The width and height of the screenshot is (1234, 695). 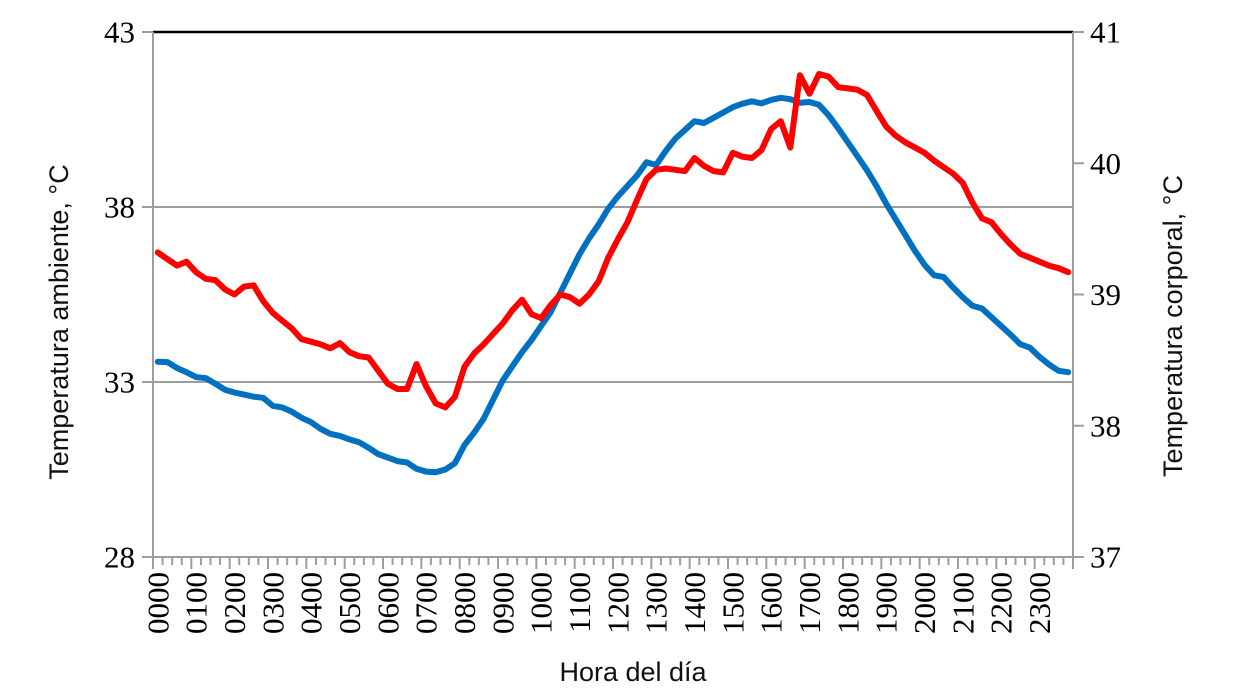 I want to click on x-axis-tick-label: 1400, so click(x=694, y=603).